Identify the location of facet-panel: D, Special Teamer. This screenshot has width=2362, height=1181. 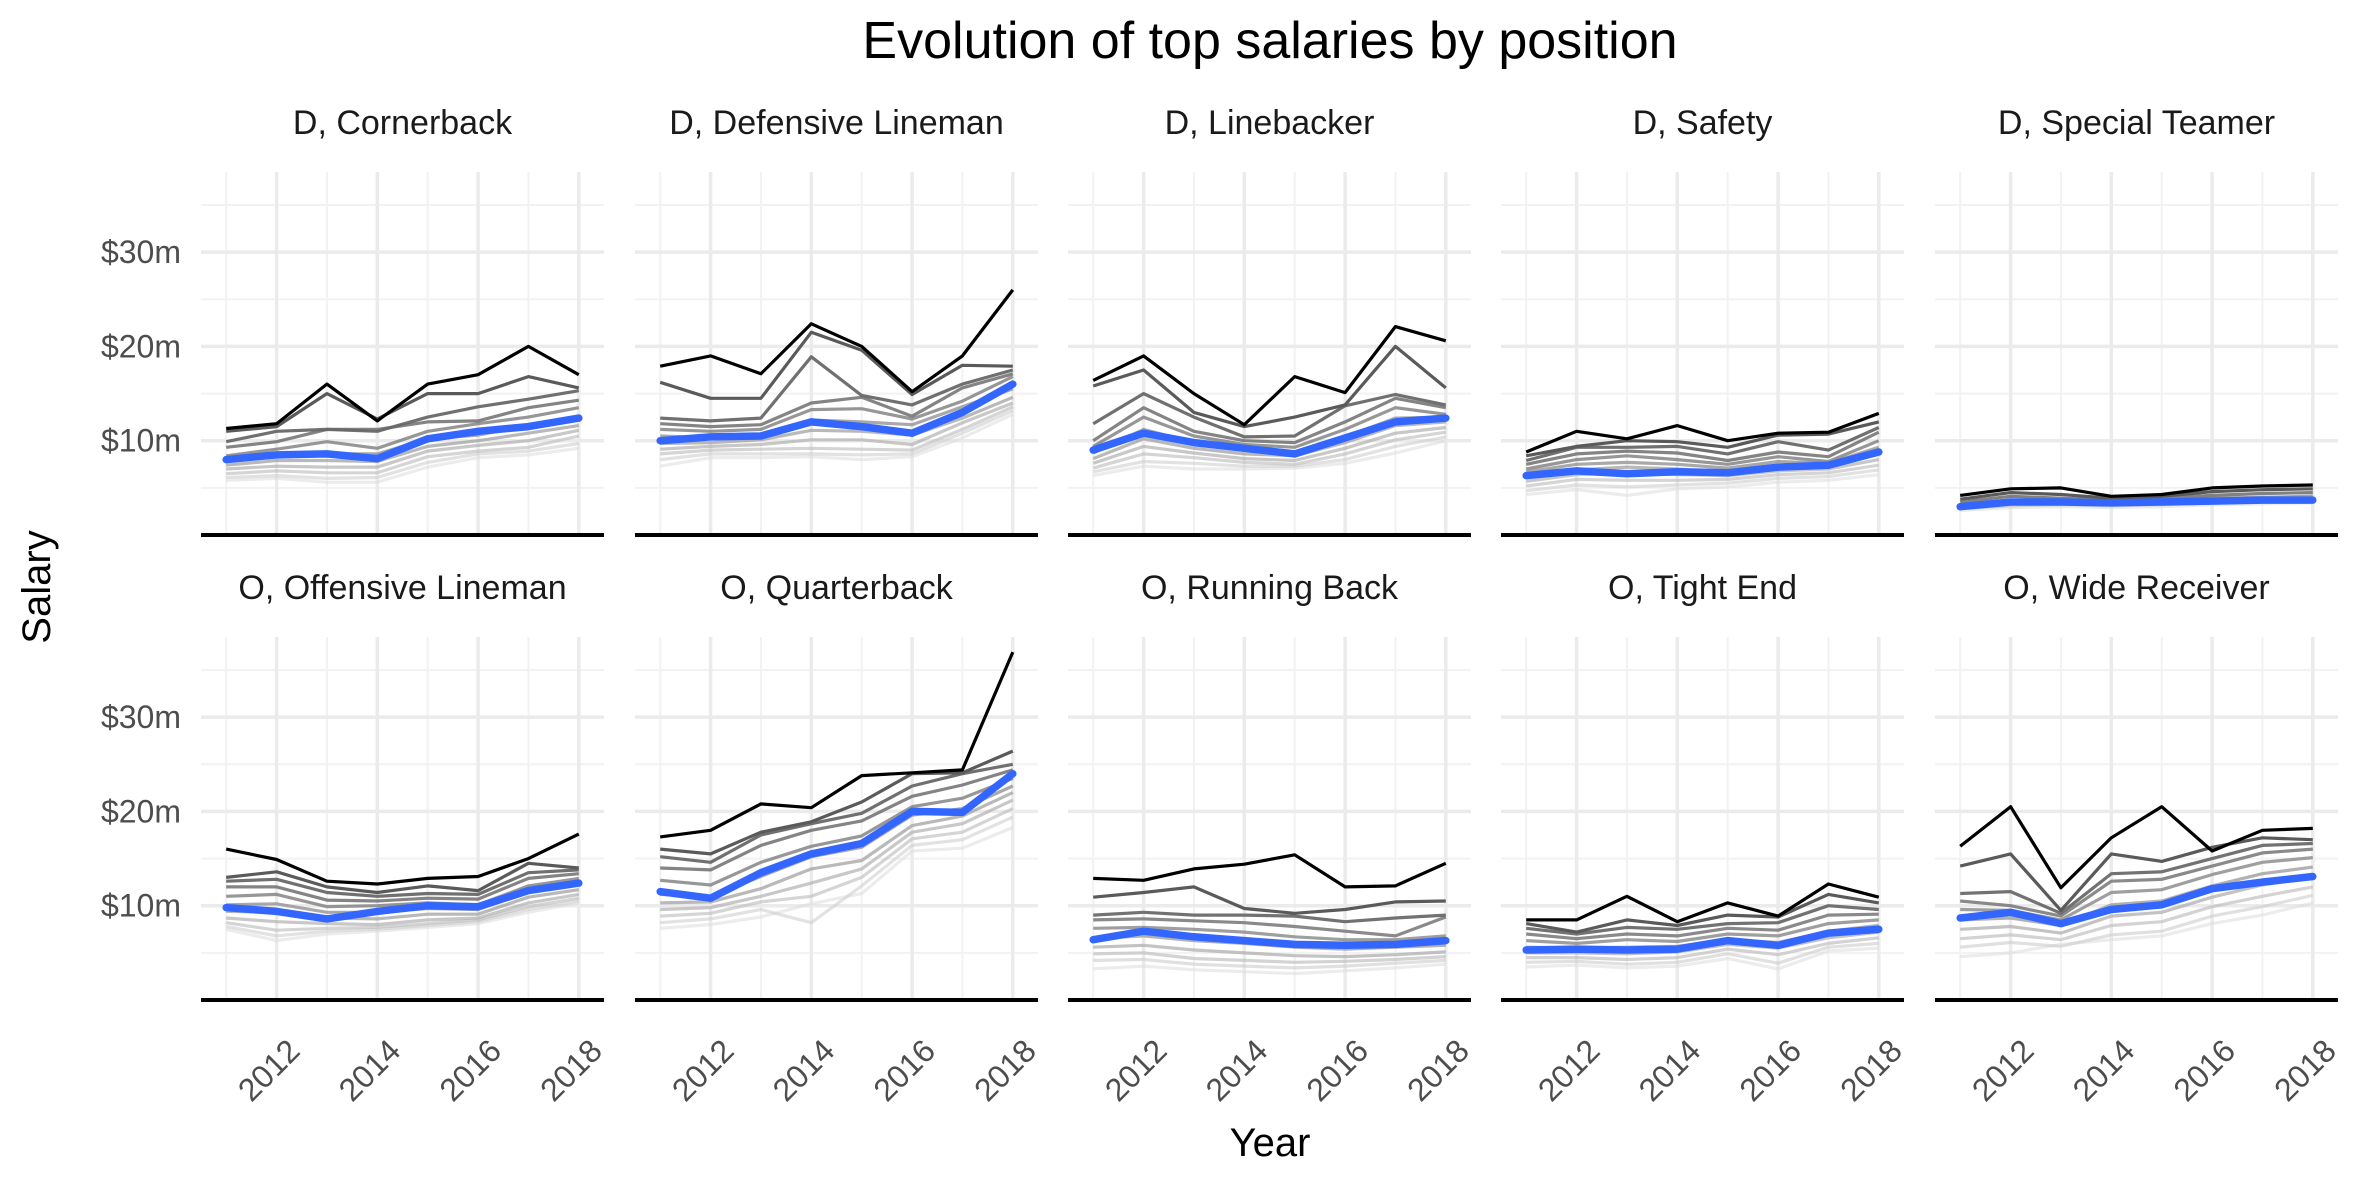
(2136, 320).